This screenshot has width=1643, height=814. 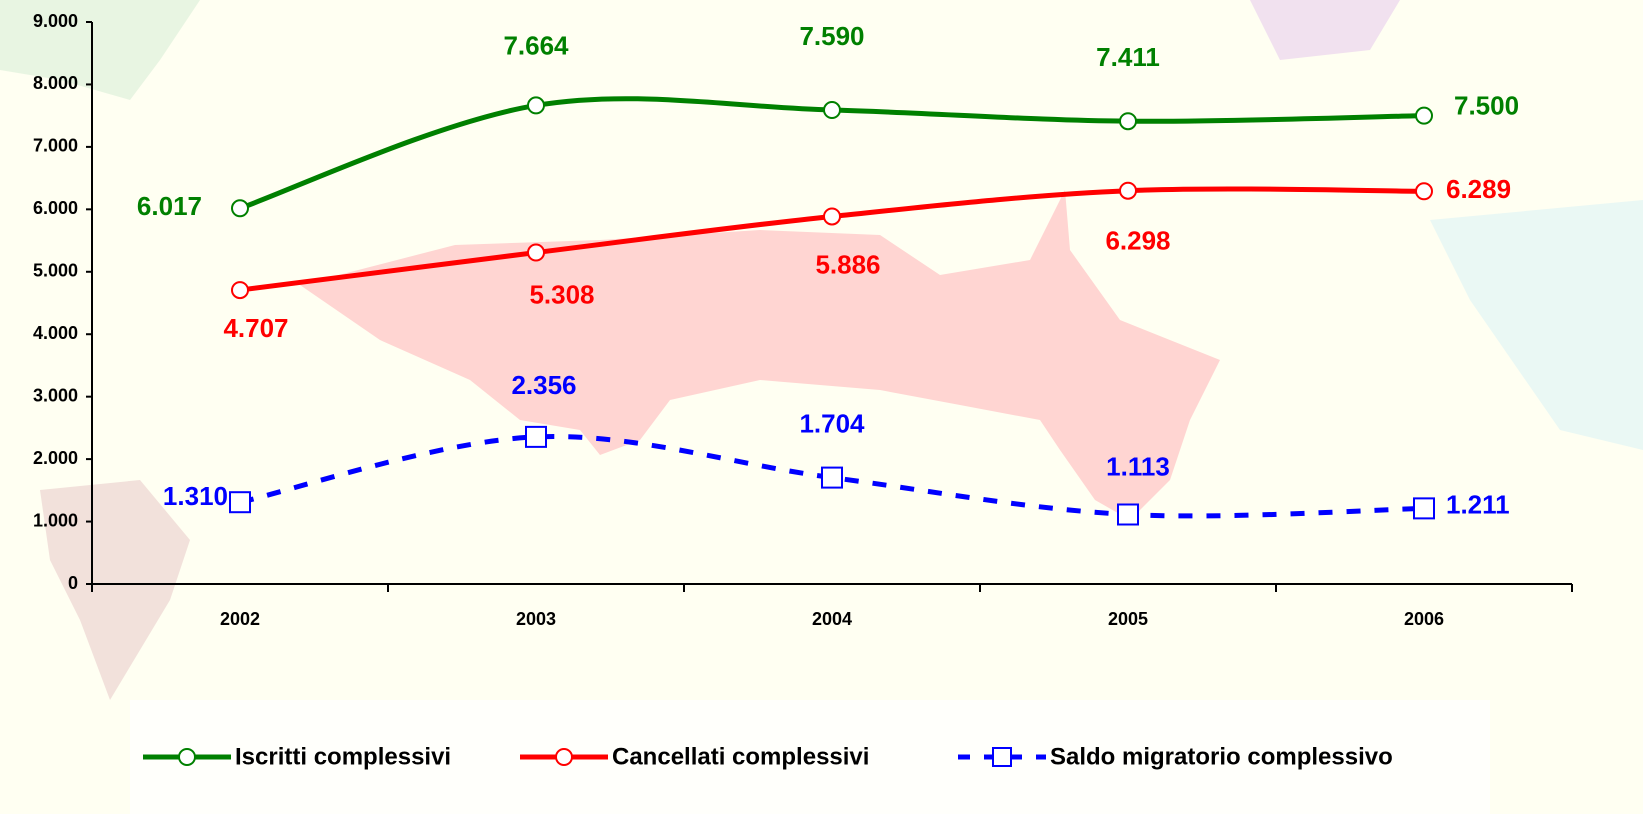 I want to click on x-tick-label: 2005, so click(x=1128, y=619).